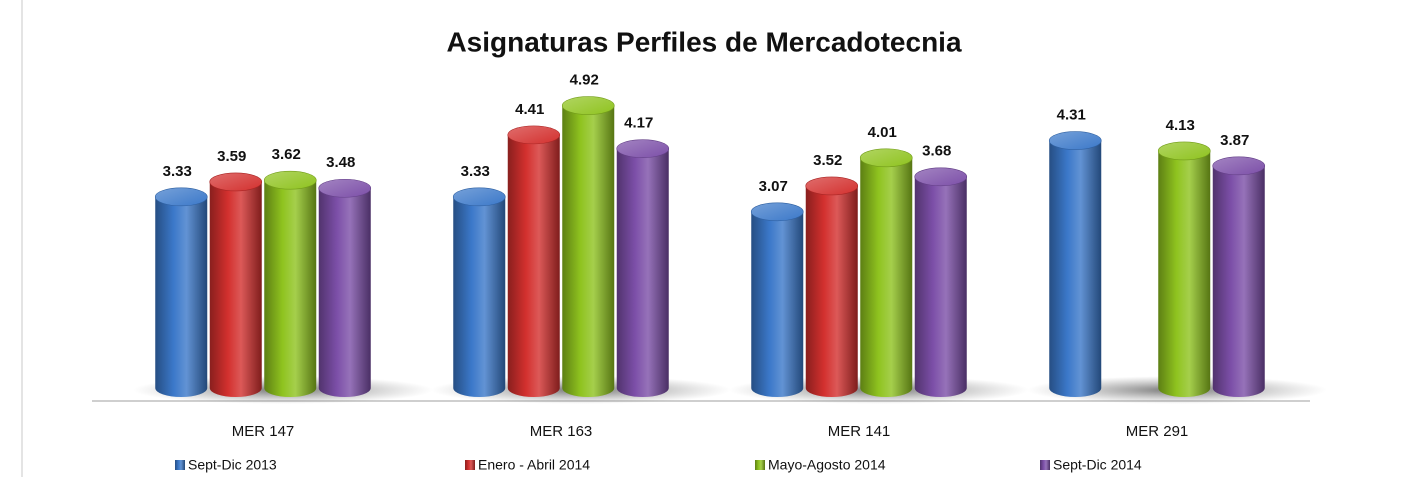 The image size is (1407, 482). Describe the element at coordinates (1071, 115) in the screenshot. I see `data-label: 4.31` at that location.